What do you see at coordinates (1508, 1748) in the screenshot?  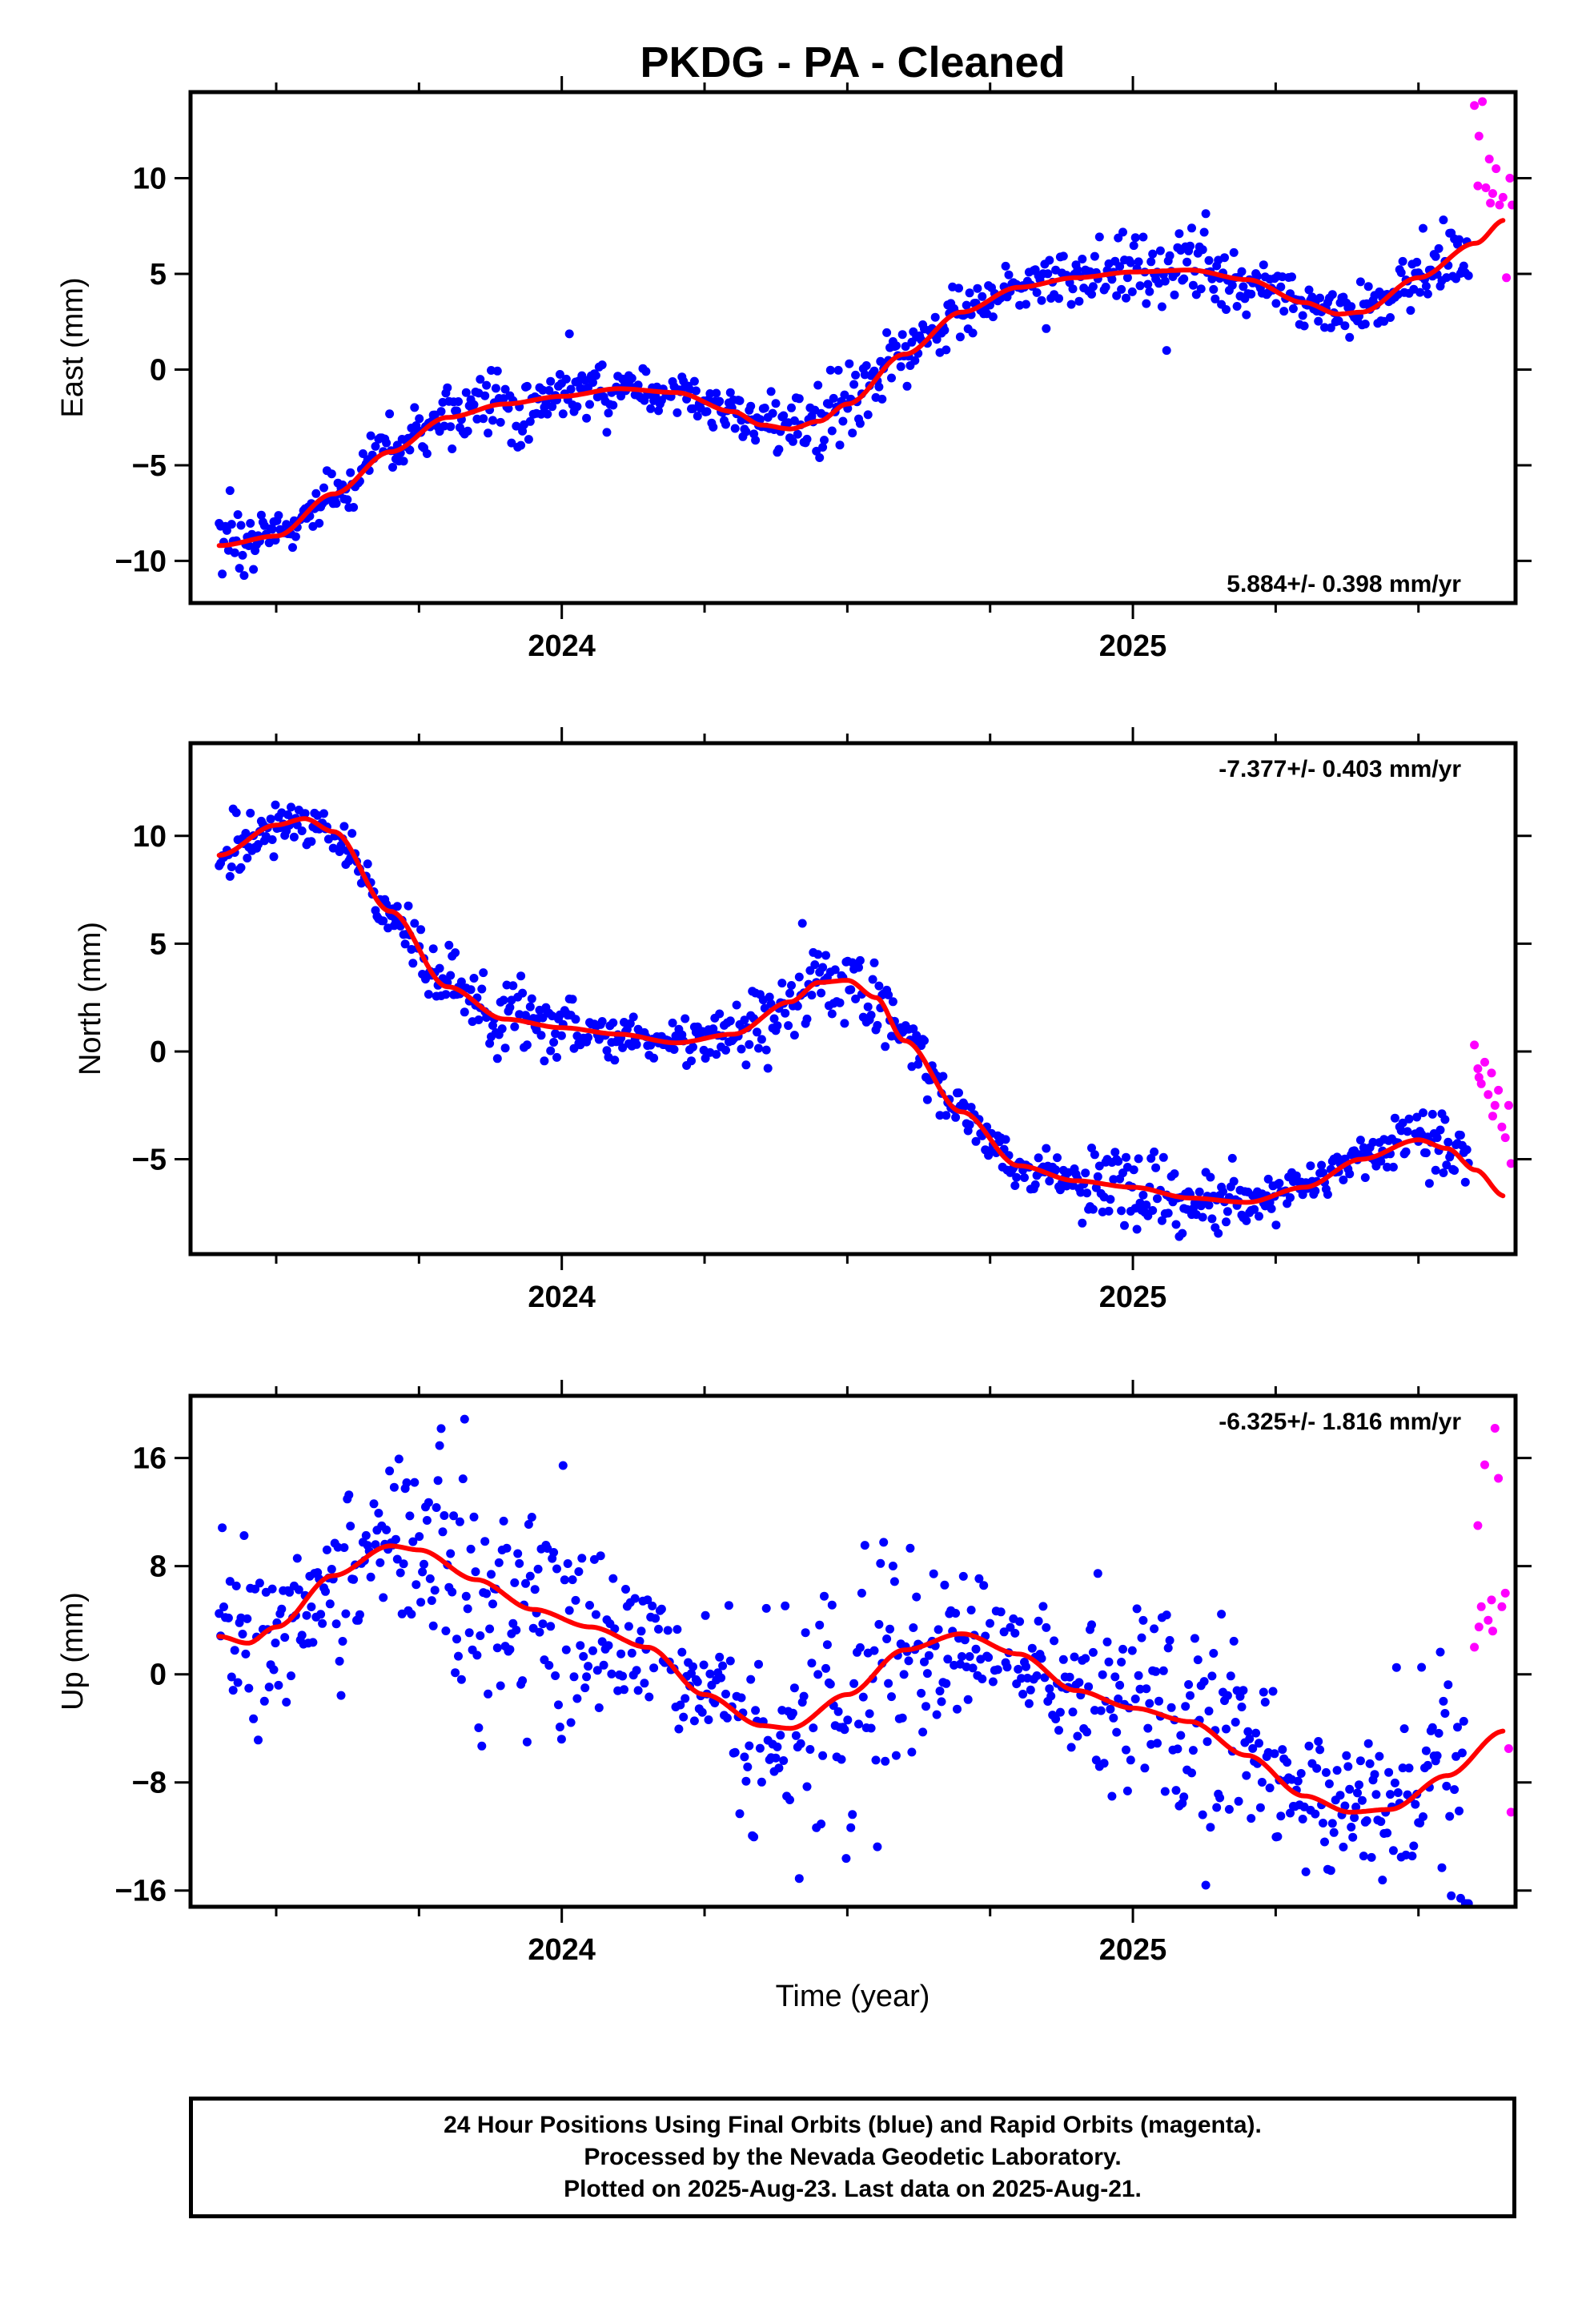 I see `up-rapid-point` at bounding box center [1508, 1748].